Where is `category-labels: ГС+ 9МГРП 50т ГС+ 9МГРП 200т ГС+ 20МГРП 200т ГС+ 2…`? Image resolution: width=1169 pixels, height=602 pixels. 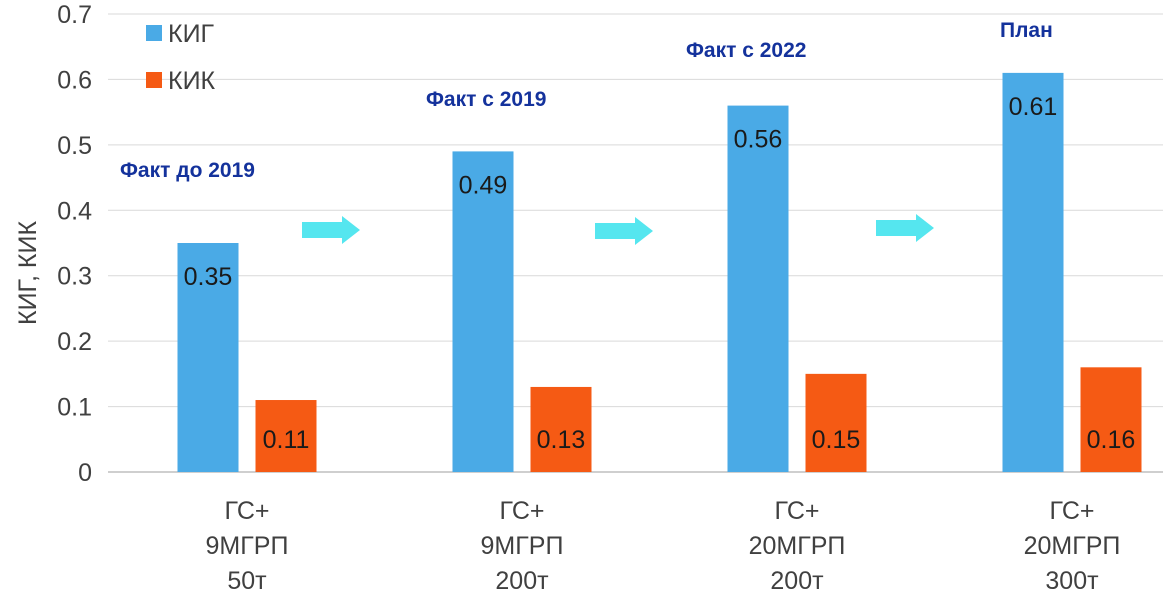 category-labels: ГС+ 9МГРП 50т ГС+ 9МГРП 200т ГС+ 20МГРП 200т ГС+ 2… is located at coordinates (663, 546).